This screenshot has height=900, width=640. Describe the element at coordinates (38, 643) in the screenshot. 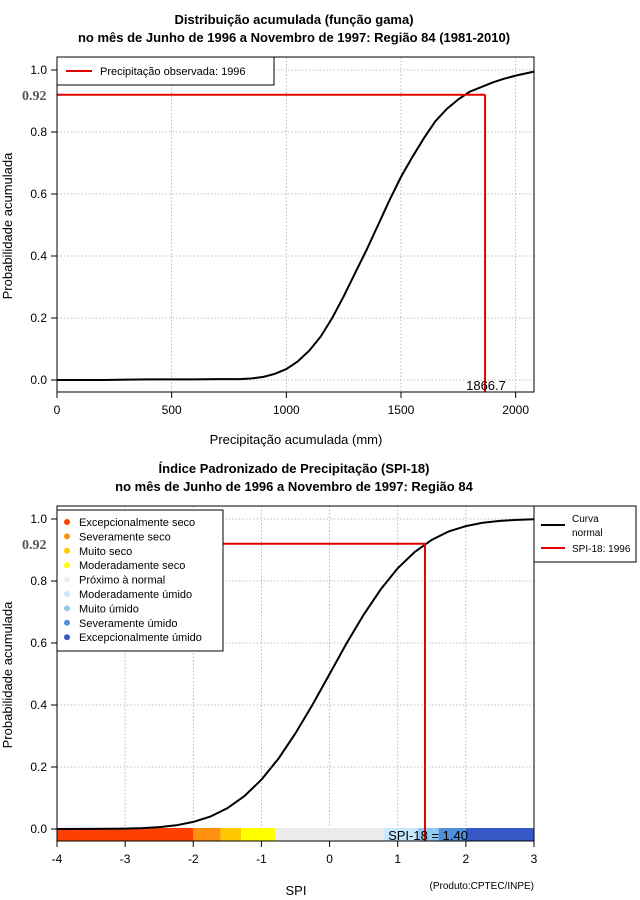

I see `chart2-y-tick-label: 0.6` at that location.